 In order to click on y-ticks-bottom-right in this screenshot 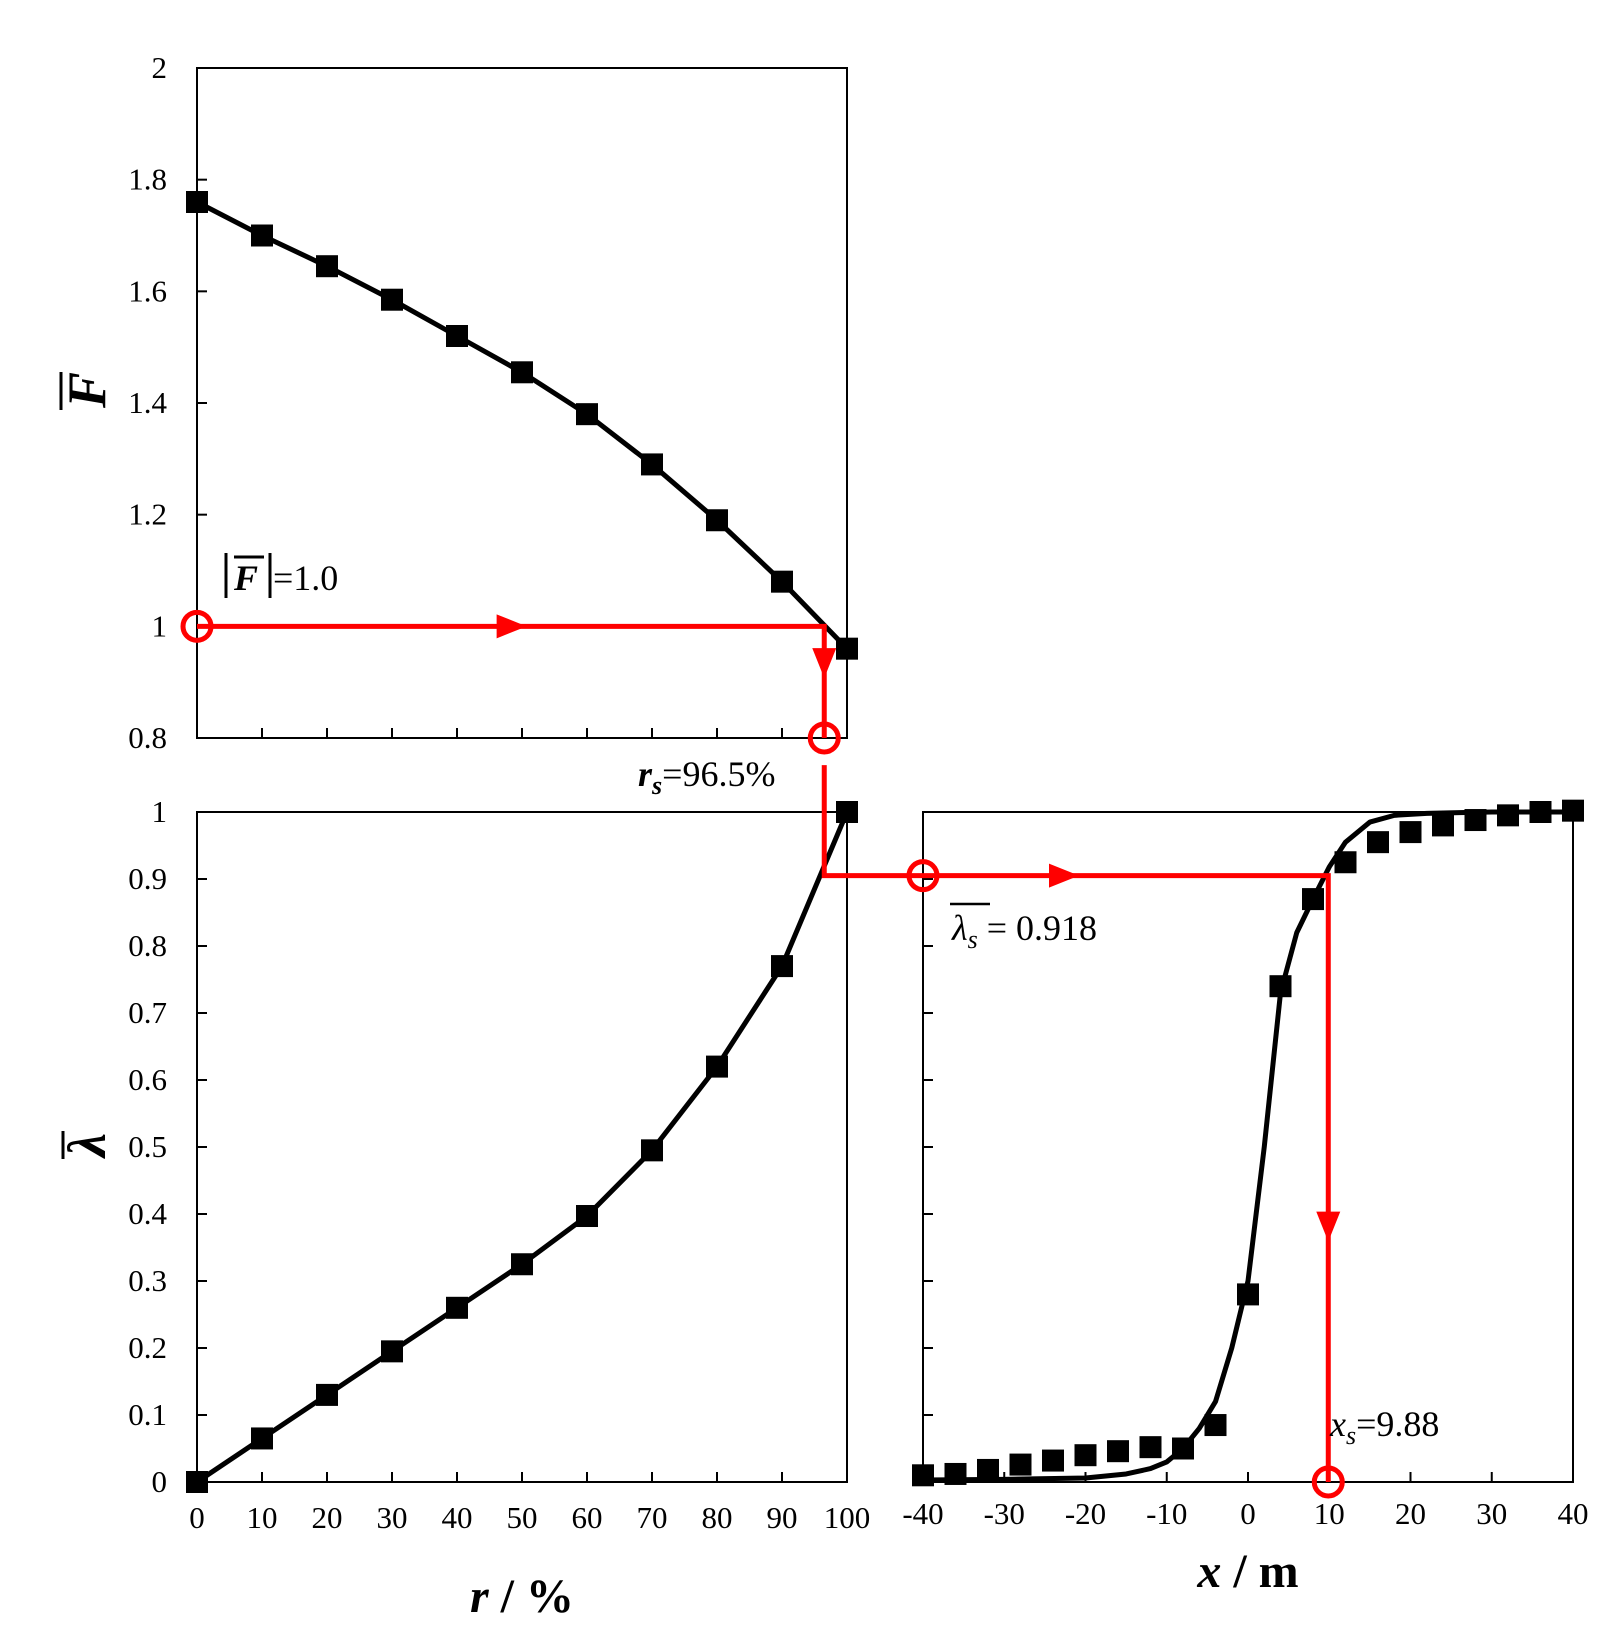, I will do `click(928, 1147)`.